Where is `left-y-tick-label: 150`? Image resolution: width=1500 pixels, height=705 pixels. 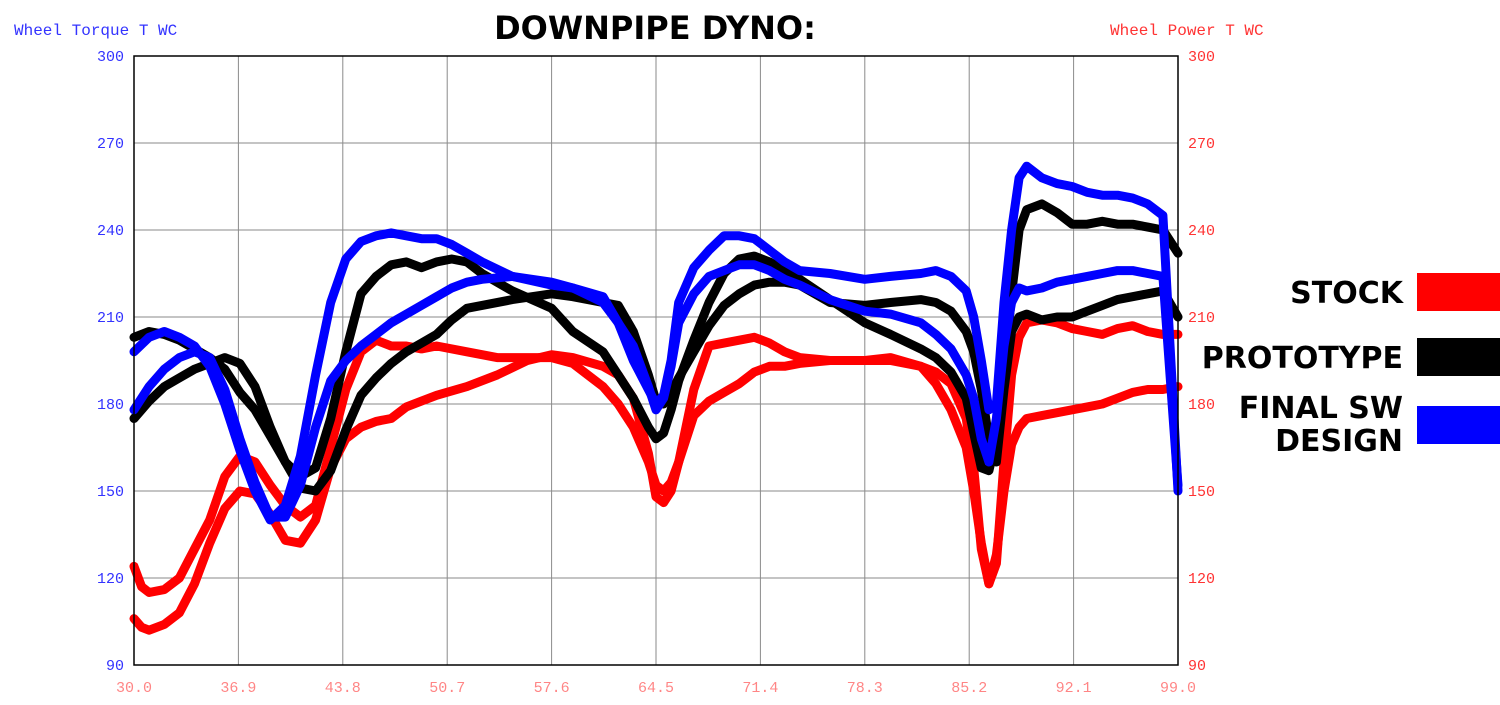
left-y-tick-label: 150 is located at coordinates (110, 492).